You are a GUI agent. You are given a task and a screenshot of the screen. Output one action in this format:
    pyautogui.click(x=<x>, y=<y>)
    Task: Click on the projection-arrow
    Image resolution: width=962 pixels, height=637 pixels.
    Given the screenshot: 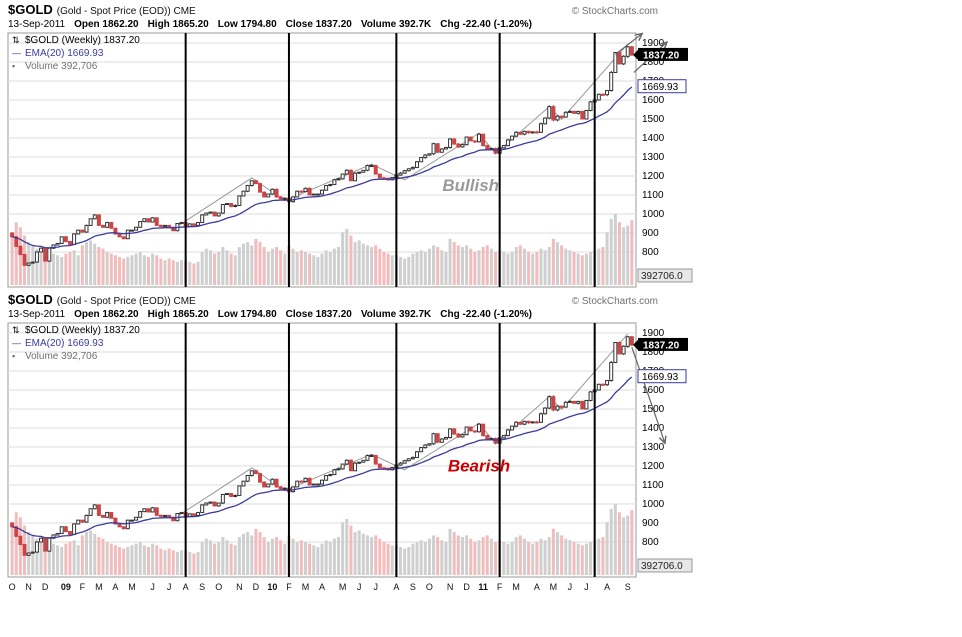 What is the action you would take?
    pyautogui.click(x=648, y=395)
    